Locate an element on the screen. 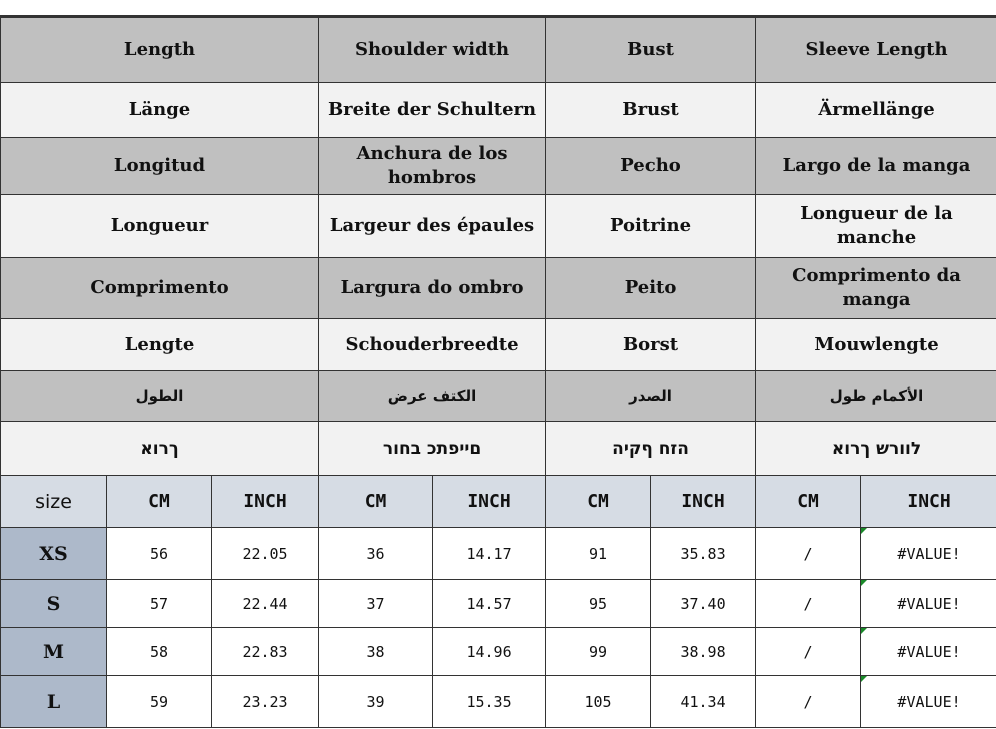 The width and height of the screenshot is (996, 729). cell-value: 38.98 is located at coordinates (703, 651).